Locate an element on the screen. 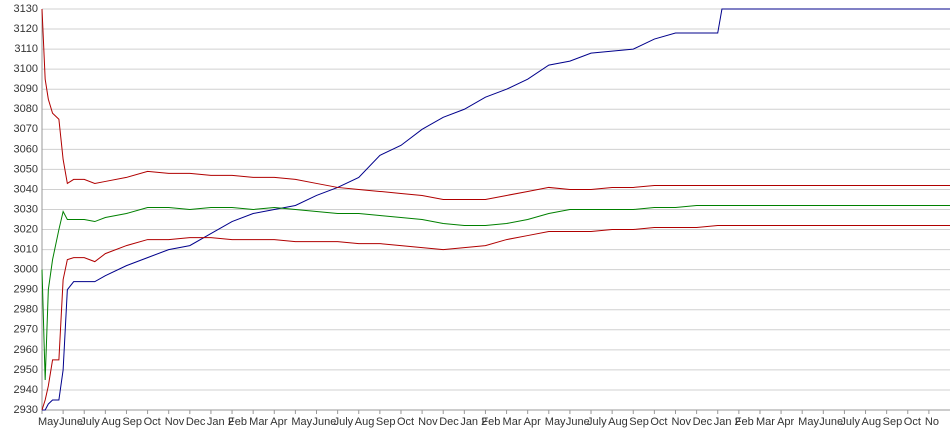  y-tick-label: 3020 is located at coordinates (26, 229).